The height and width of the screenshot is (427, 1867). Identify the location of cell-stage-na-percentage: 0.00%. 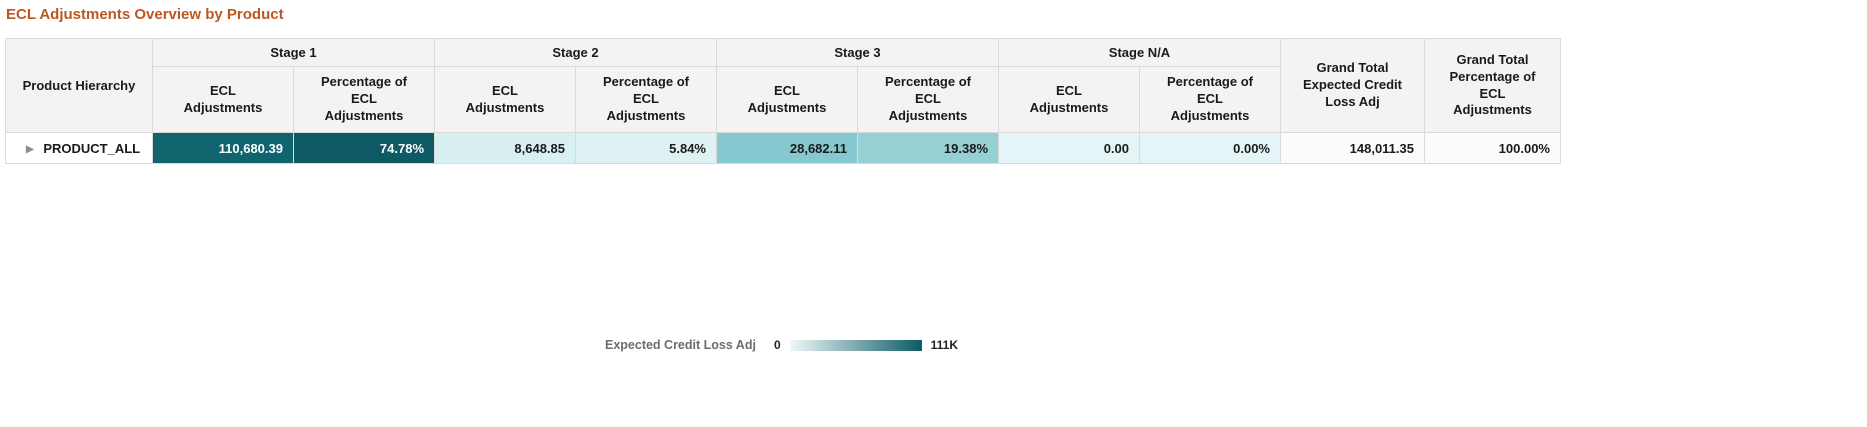
(1210, 148).